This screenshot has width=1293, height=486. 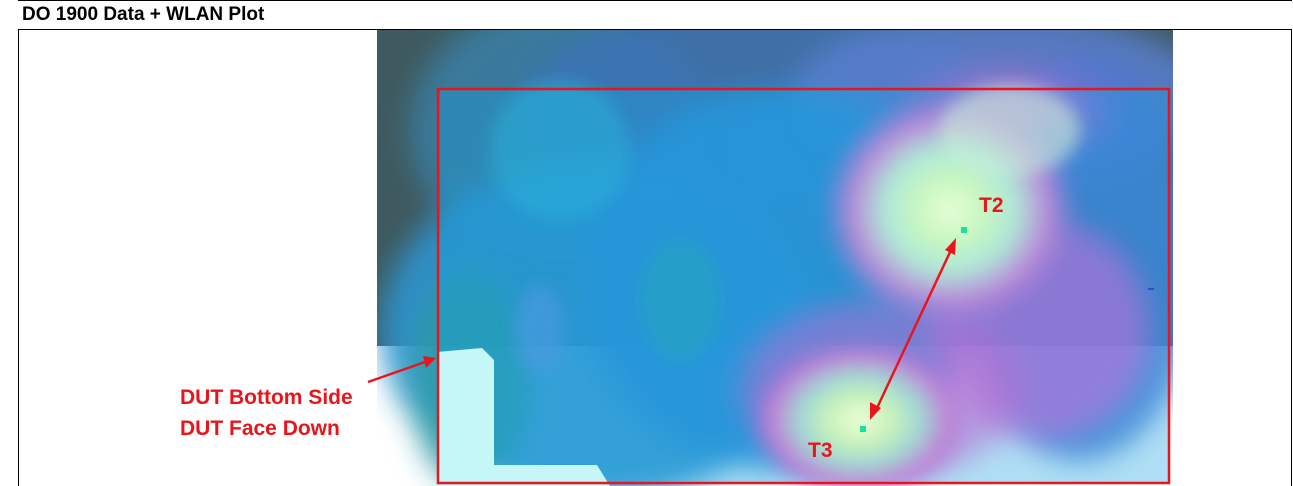 I want to click on dut-edge-region, so click(x=523, y=417).